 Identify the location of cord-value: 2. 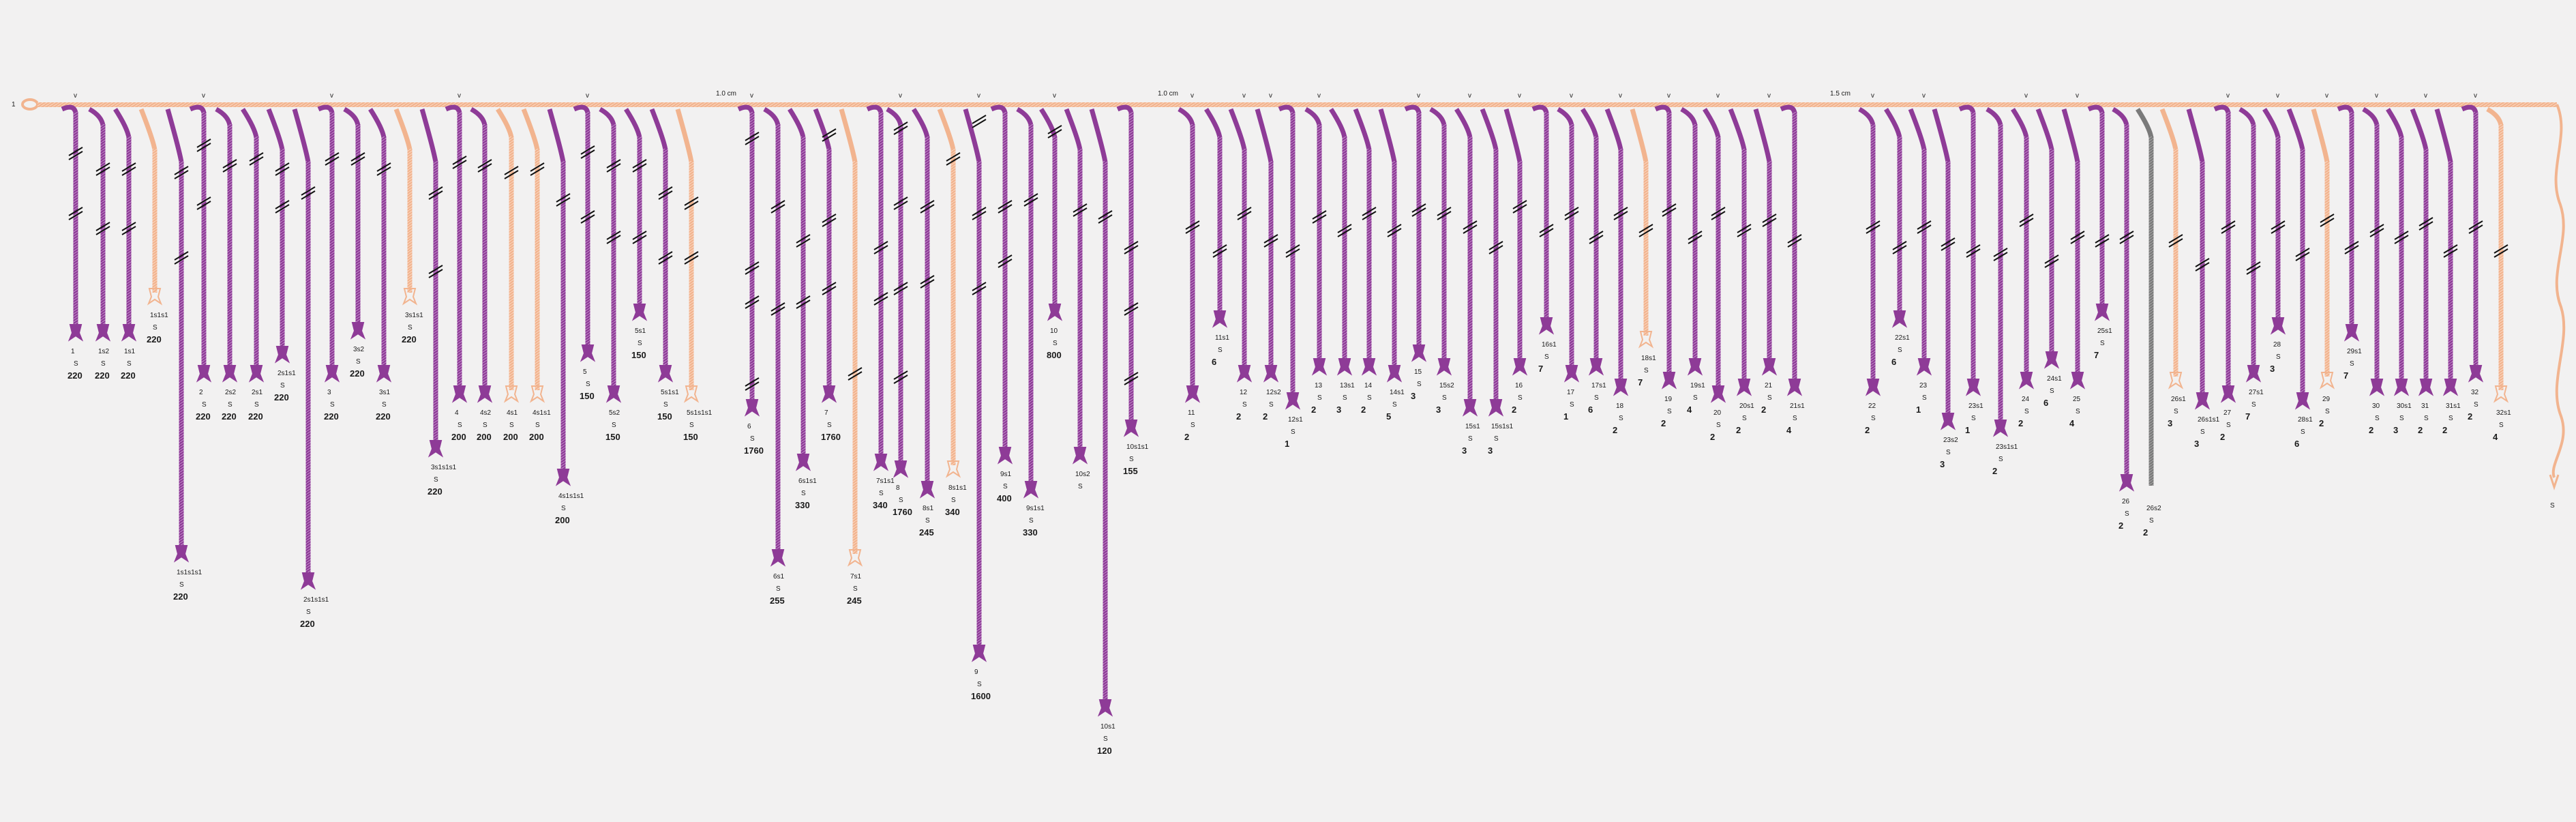
(1514, 410).